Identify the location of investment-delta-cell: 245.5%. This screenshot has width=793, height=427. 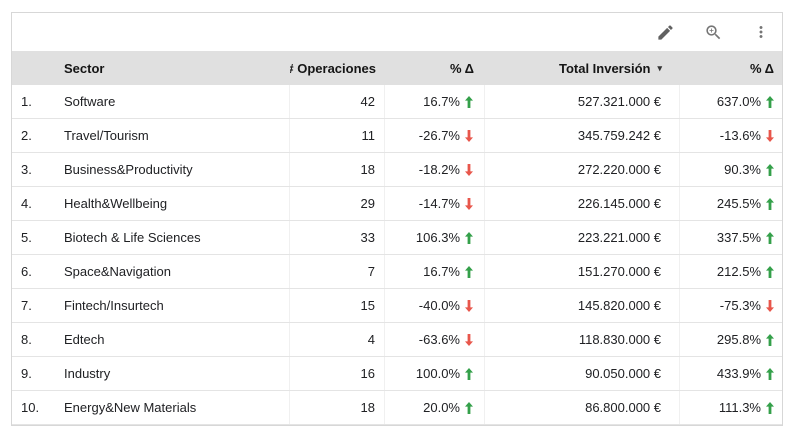
(731, 203).